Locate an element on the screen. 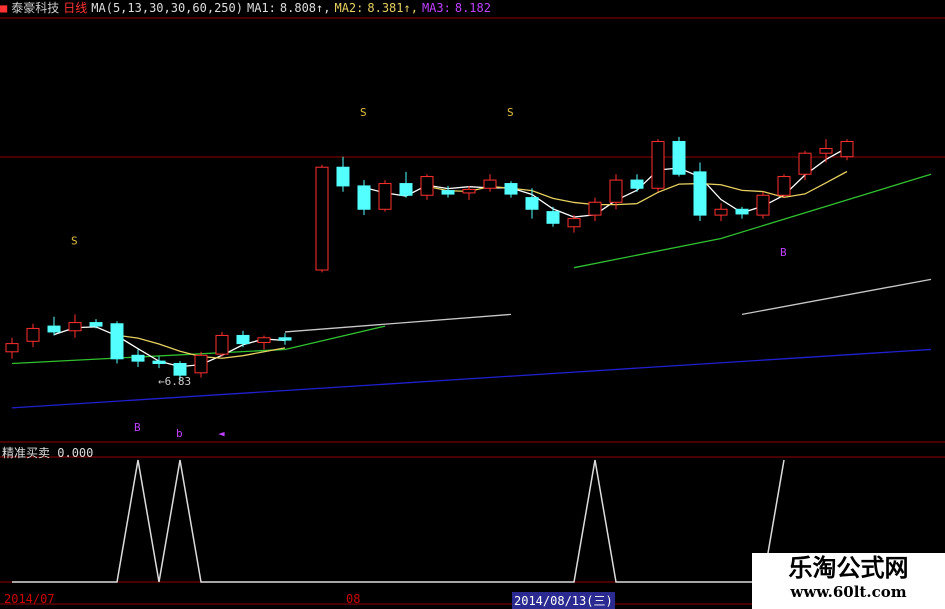 This screenshot has width=945, height=609. x-tick: 08 is located at coordinates (353, 599).